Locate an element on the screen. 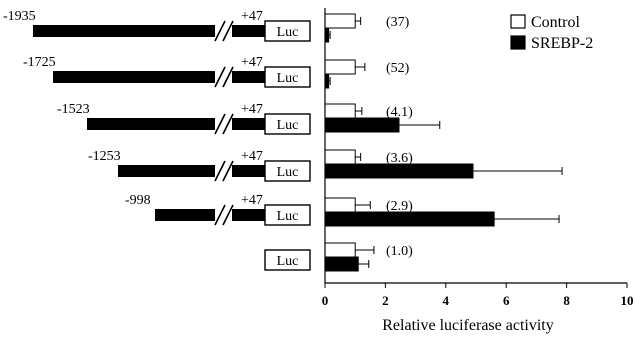 This screenshot has width=635, height=340. fold-label: (2.9) is located at coordinates (399, 206).